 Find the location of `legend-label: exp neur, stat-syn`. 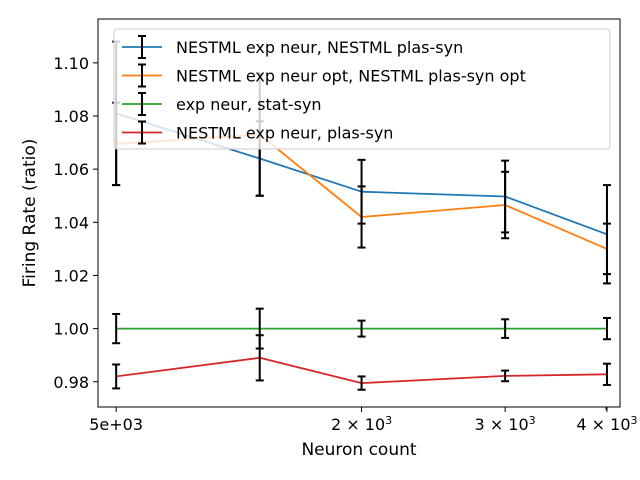

legend-label: exp neur, stat-syn is located at coordinates (249, 104).